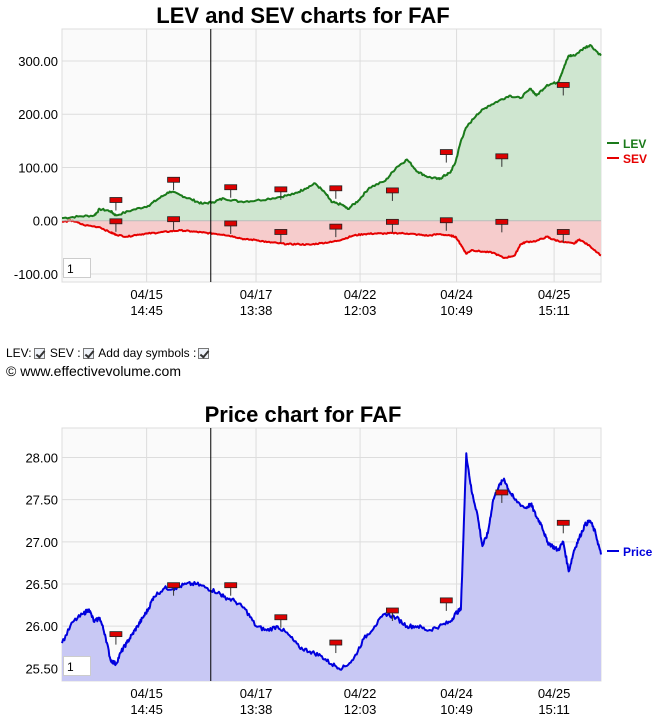  I want to click on chart-title: LEV and SEV charts for FAF, so click(302, 15).